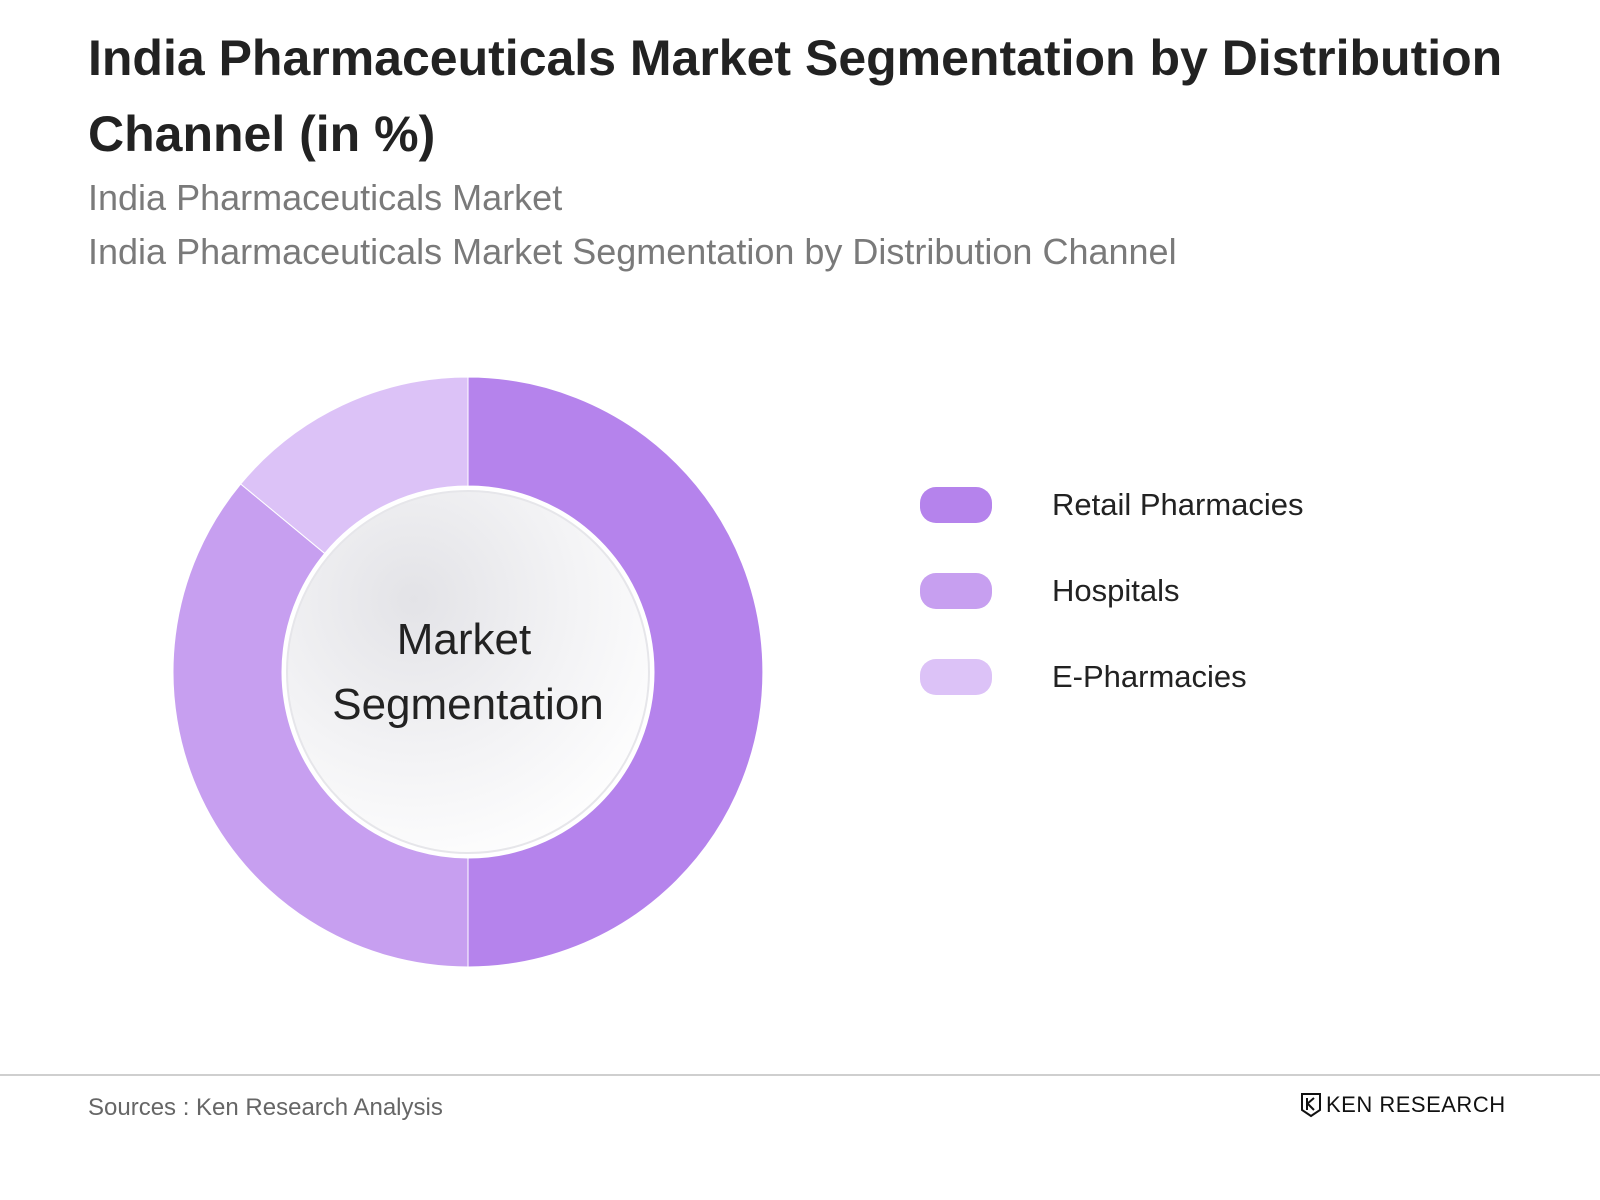  What do you see at coordinates (800, 1075) in the screenshot?
I see `footer-divider` at bounding box center [800, 1075].